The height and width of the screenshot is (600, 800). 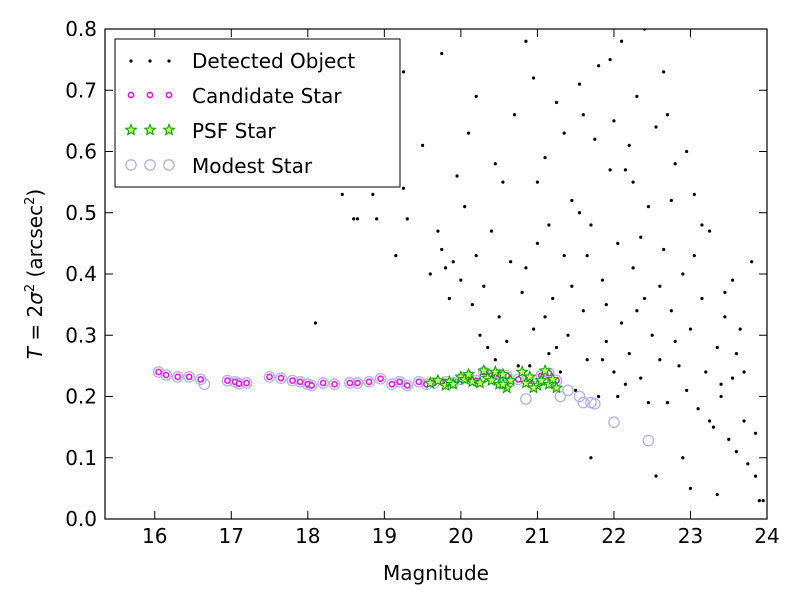 What do you see at coordinates (257, 113) in the screenshot?
I see `legend-box` at bounding box center [257, 113].